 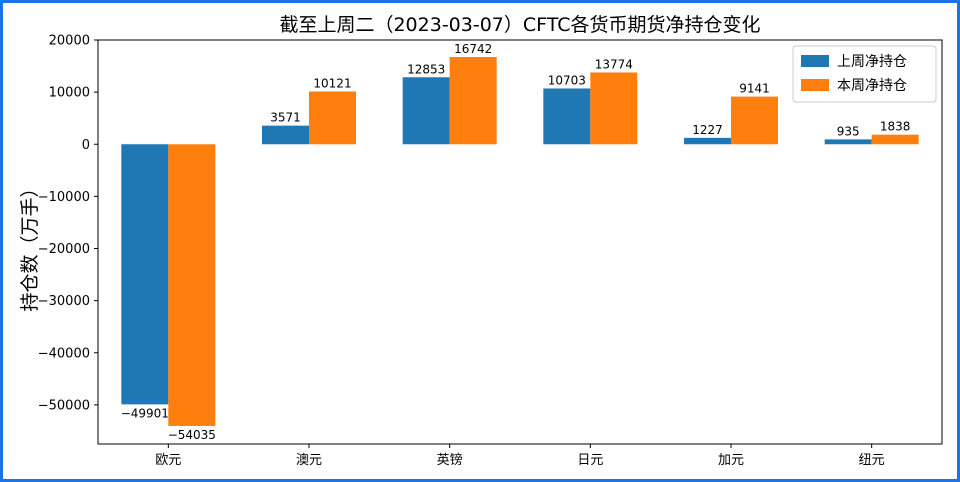 What do you see at coordinates (872, 62) in the screenshot?
I see `legend-label-1: 上周净持仓` at bounding box center [872, 62].